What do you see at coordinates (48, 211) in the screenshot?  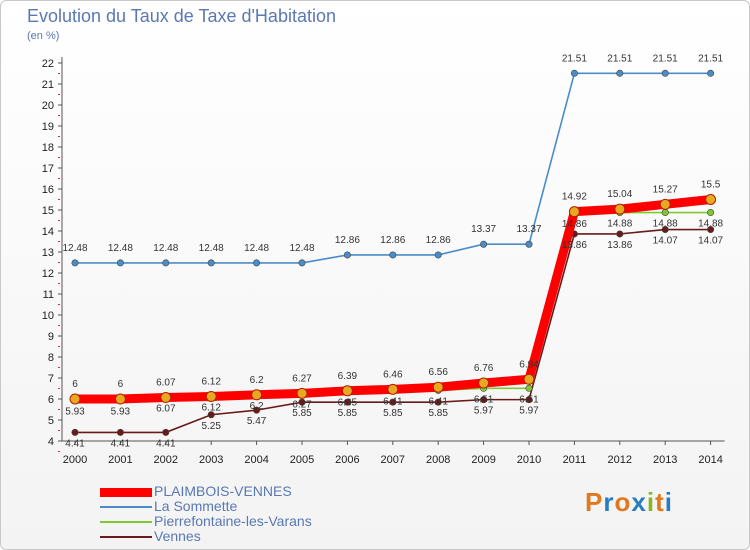 I see `y-tick-label: 15` at bounding box center [48, 211].